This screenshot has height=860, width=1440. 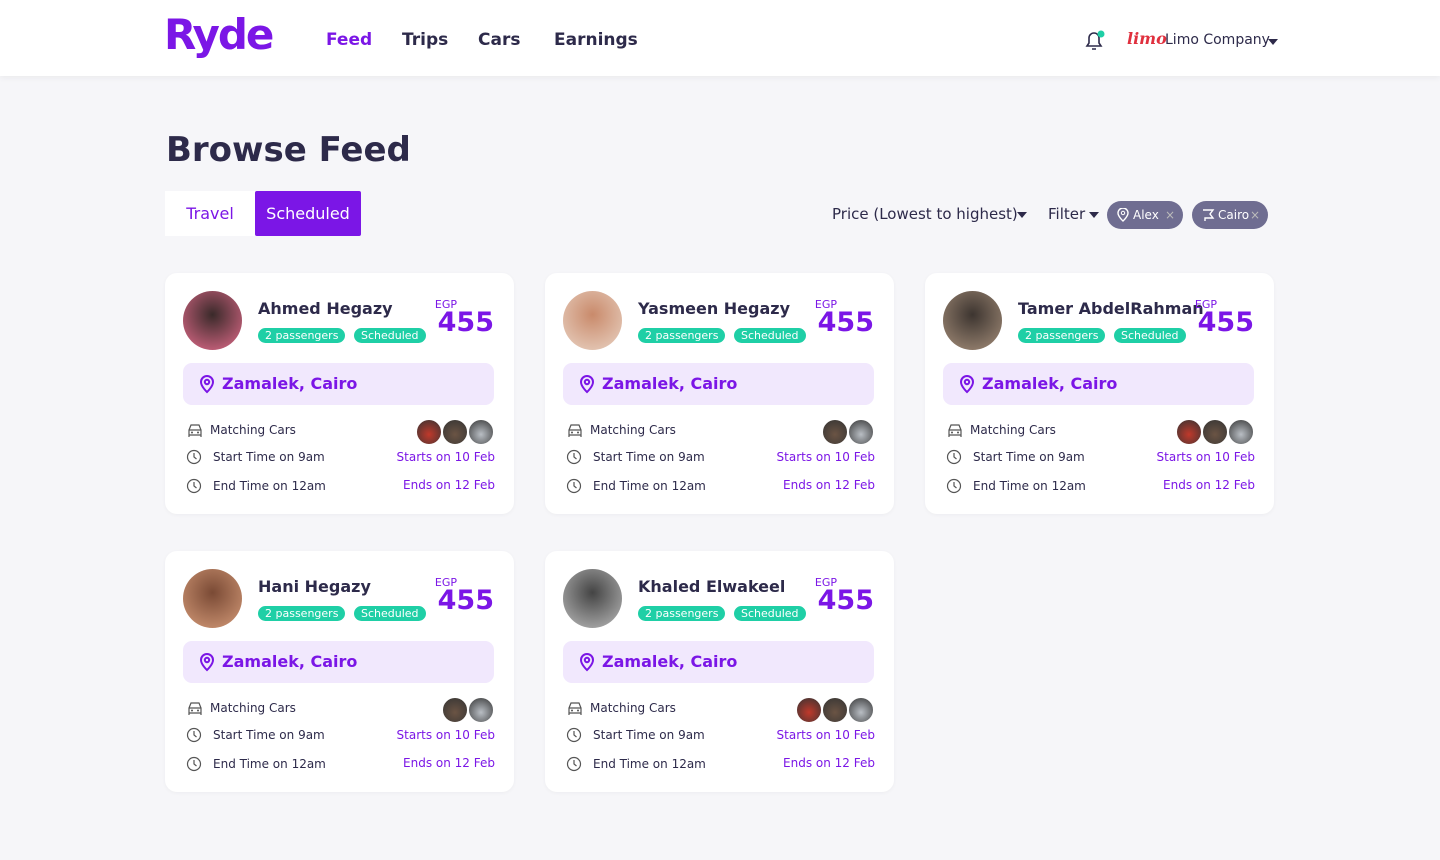 What do you see at coordinates (1147, 38) in the screenshot?
I see `company-logo: limo` at bounding box center [1147, 38].